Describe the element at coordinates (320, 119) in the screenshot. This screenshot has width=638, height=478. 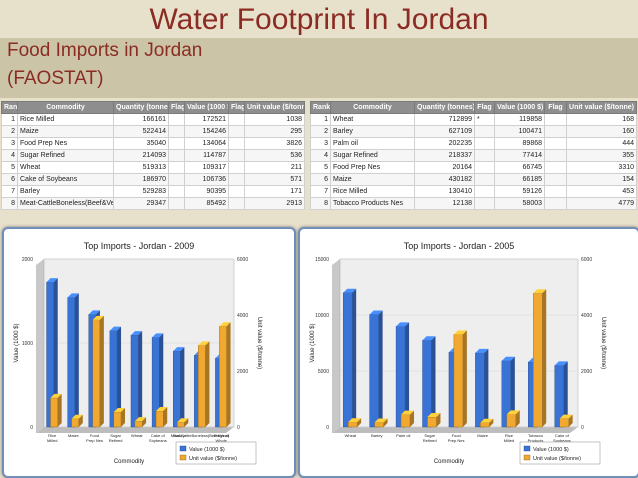
I see `table-cell: 1` at that location.